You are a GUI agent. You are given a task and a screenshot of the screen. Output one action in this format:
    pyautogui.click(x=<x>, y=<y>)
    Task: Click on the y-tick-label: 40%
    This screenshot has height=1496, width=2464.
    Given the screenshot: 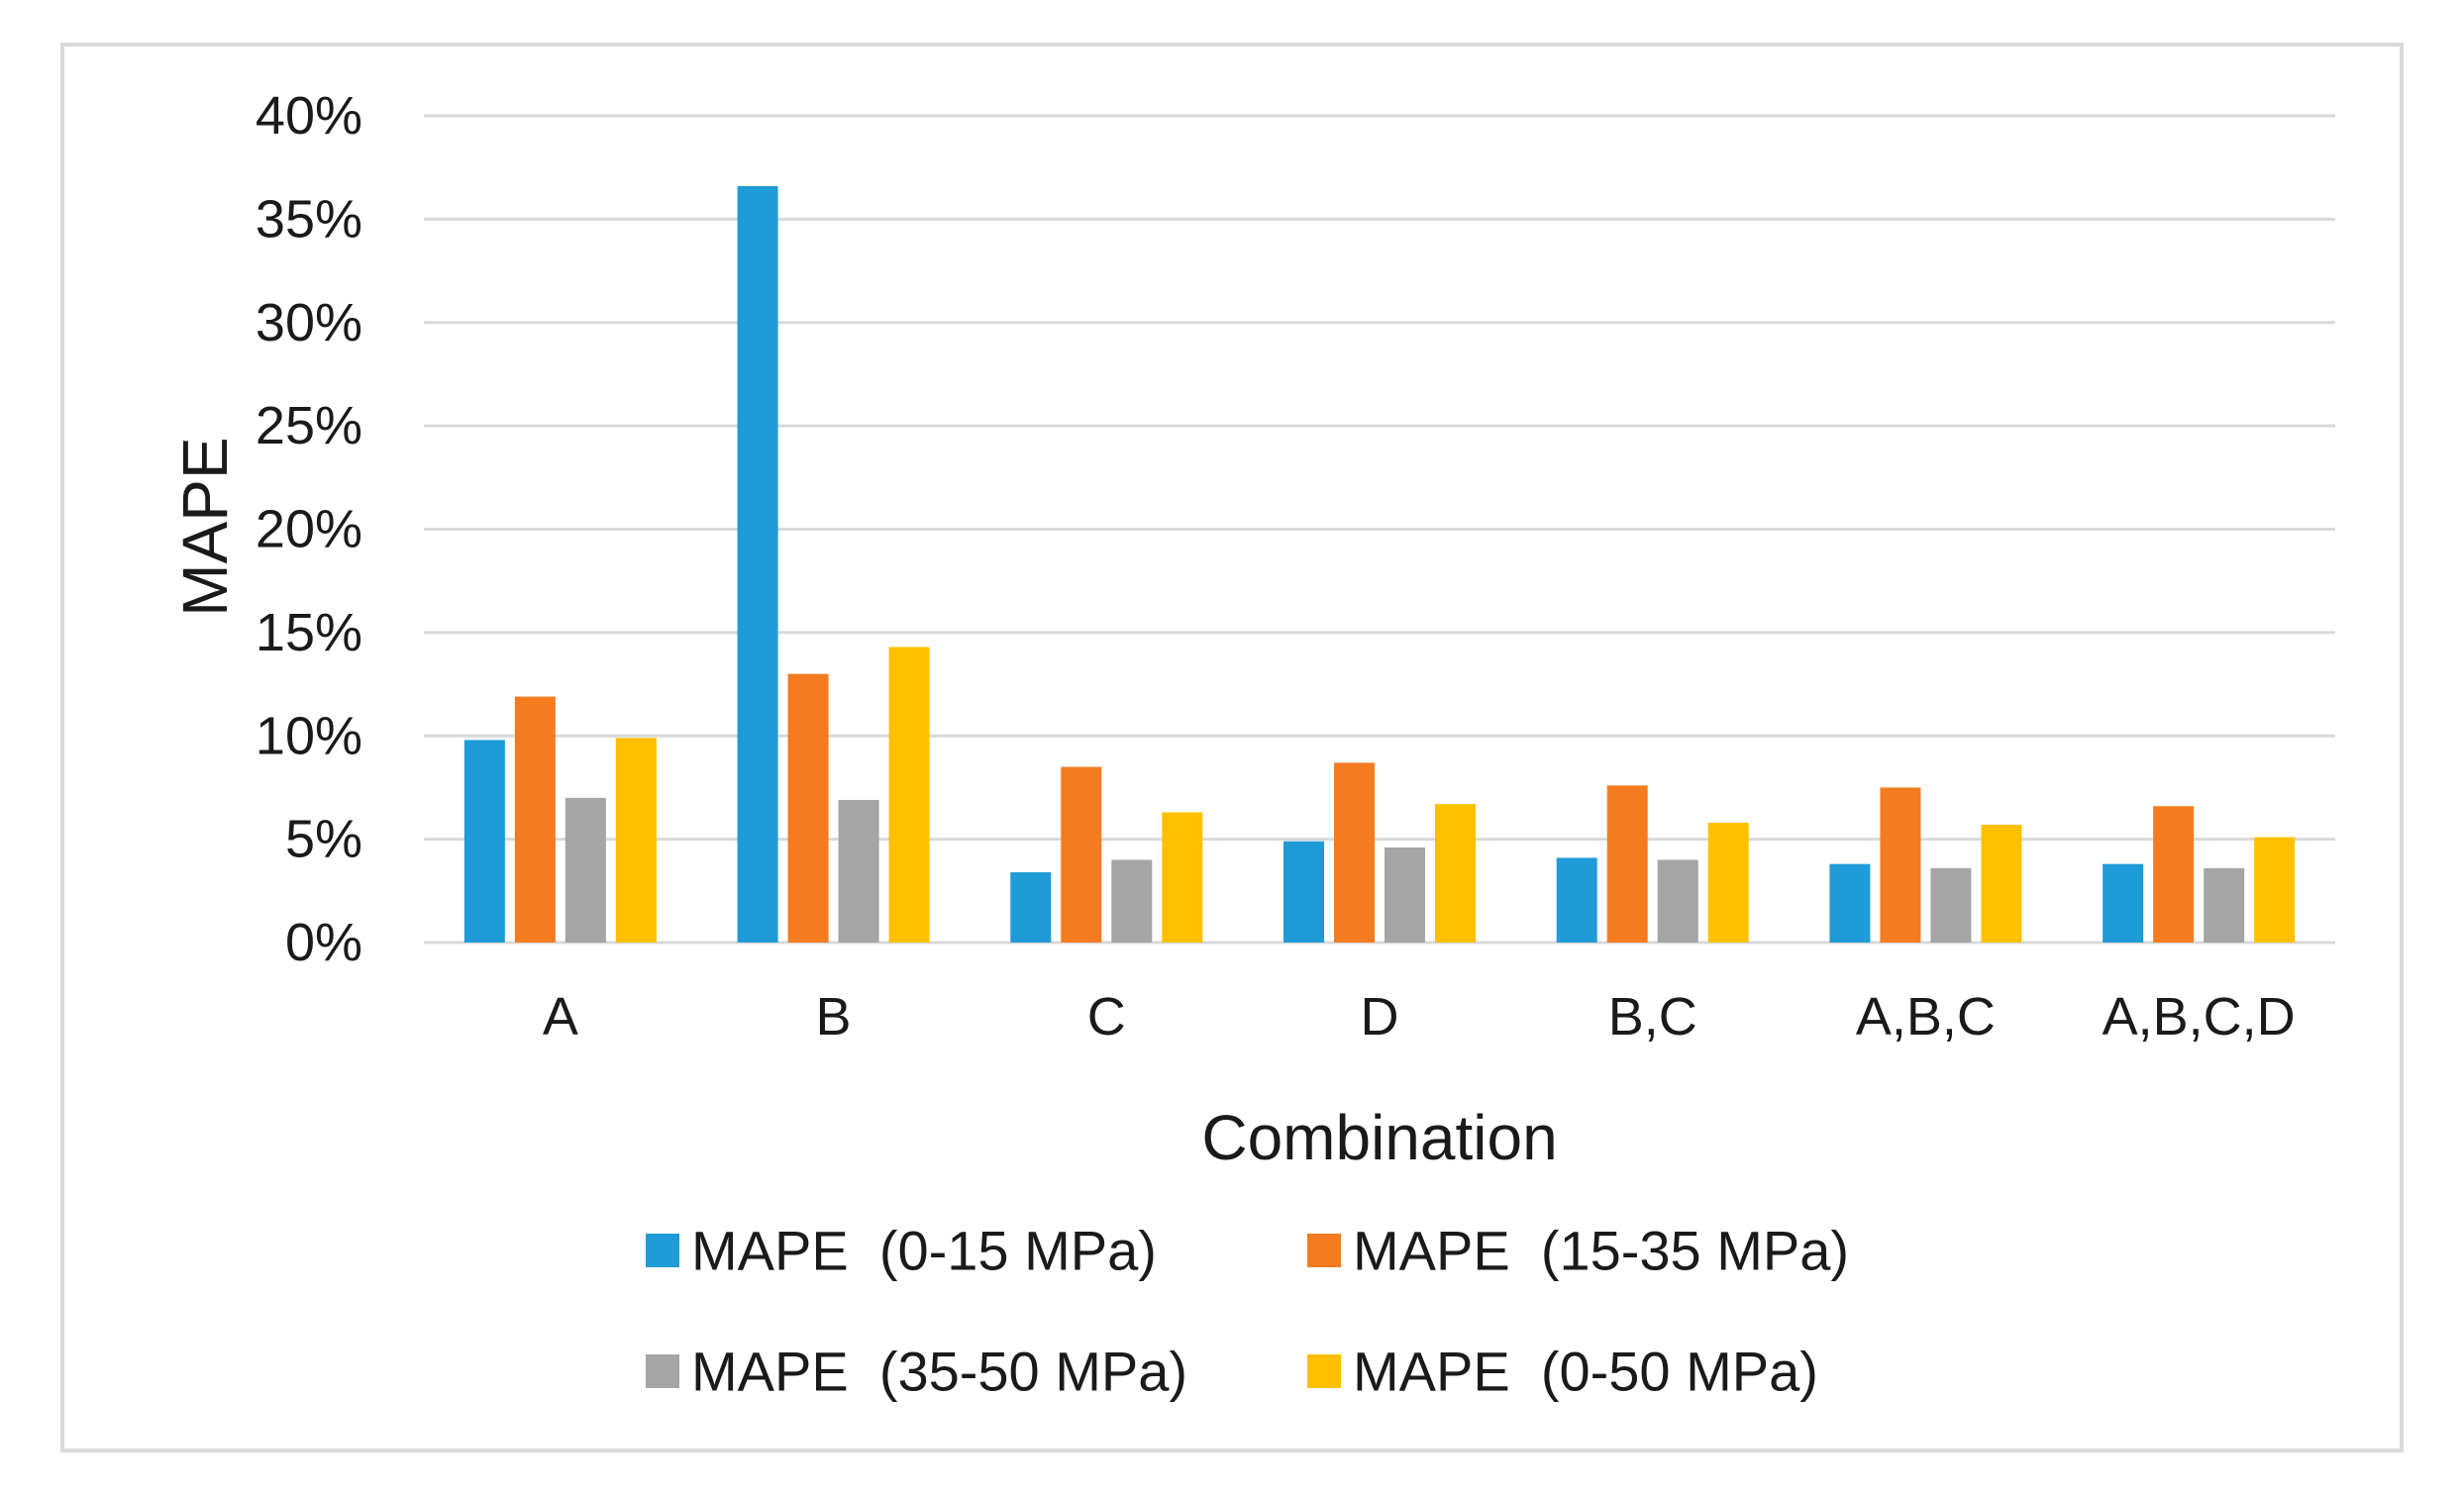 What is the action you would take?
    pyautogui.click(x=309, y=116)
    